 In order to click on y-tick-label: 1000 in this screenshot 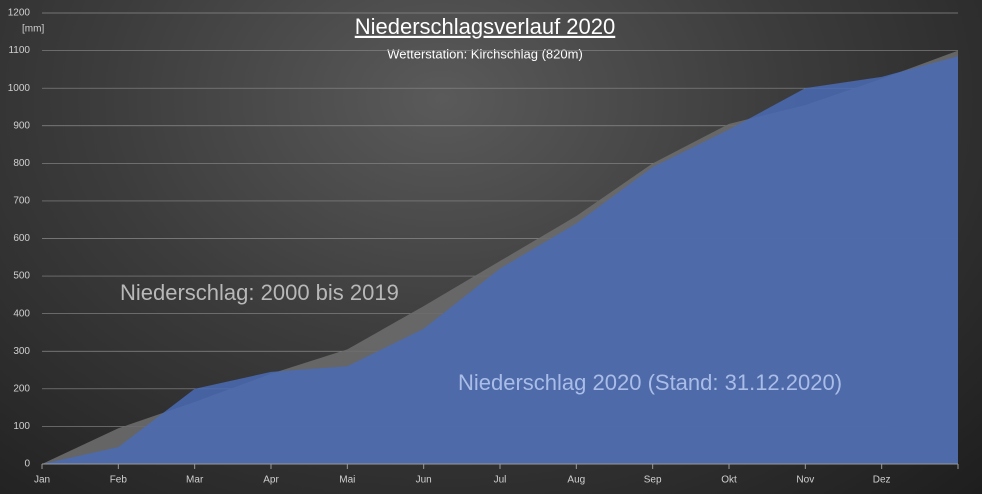, I will do `click(19, 88)`.